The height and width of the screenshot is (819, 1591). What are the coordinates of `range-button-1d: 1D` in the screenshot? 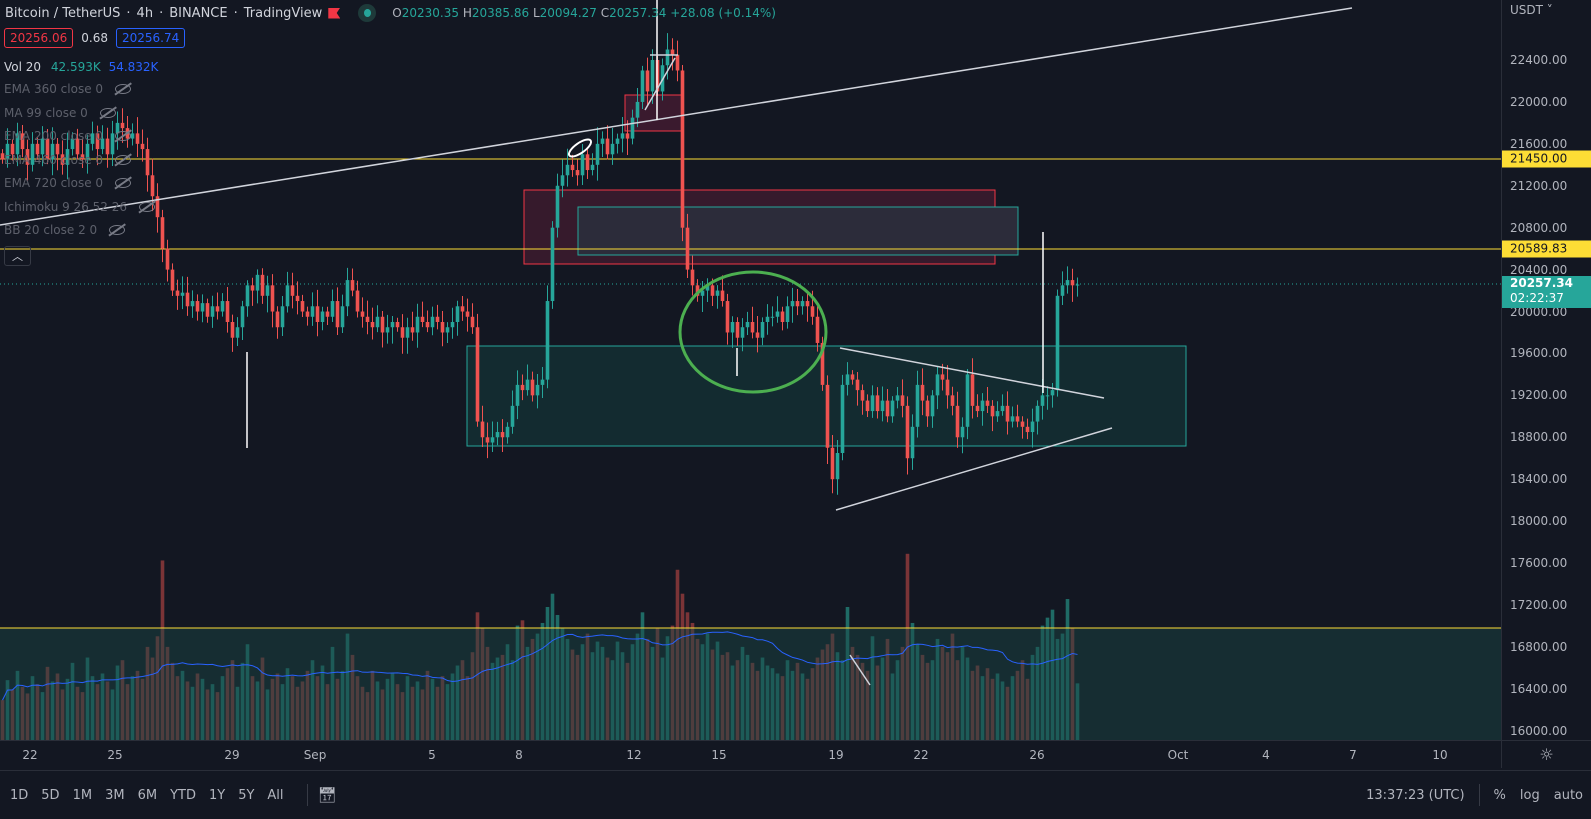 It's located at (19, 795).